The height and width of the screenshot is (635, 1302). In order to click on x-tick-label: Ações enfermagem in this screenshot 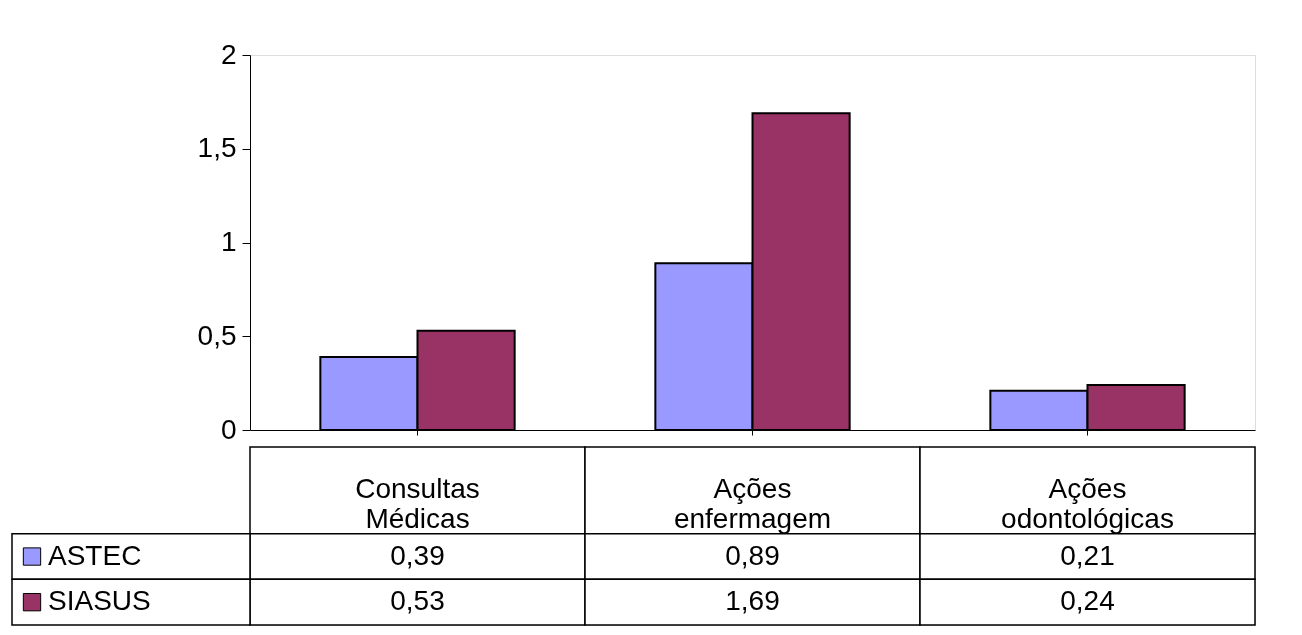, I will do `click(752, 504)`.